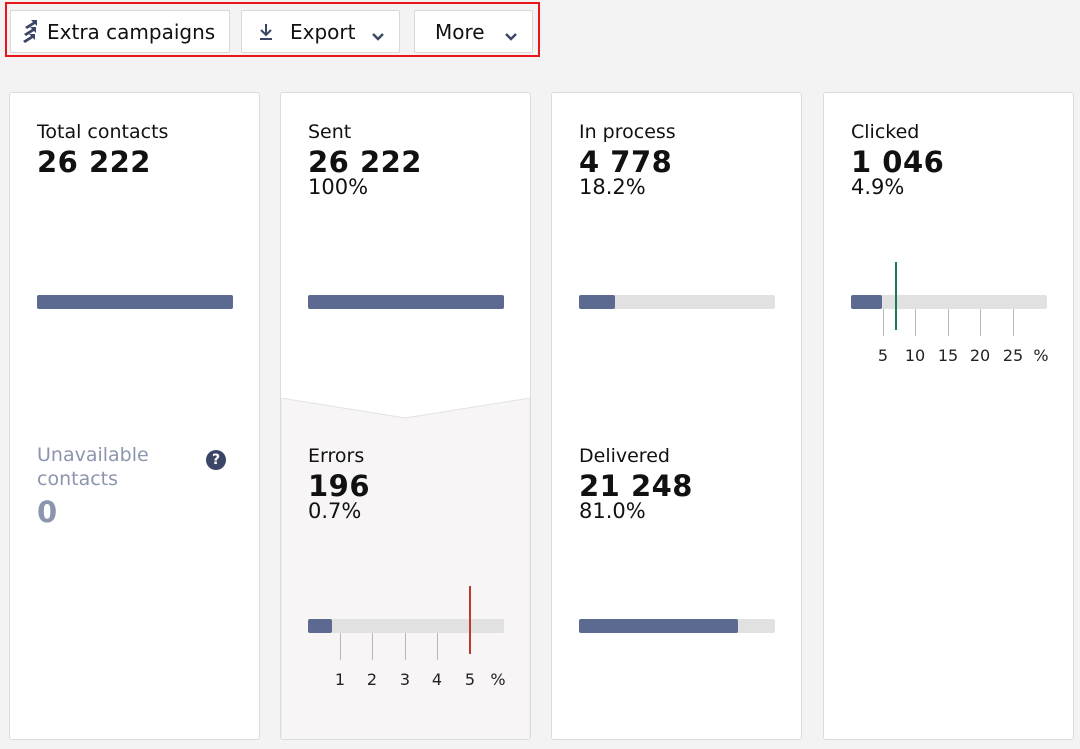 The width and height of the screenshot is (1080, 749). I want to click on delivered-bar, so click(677, 626).